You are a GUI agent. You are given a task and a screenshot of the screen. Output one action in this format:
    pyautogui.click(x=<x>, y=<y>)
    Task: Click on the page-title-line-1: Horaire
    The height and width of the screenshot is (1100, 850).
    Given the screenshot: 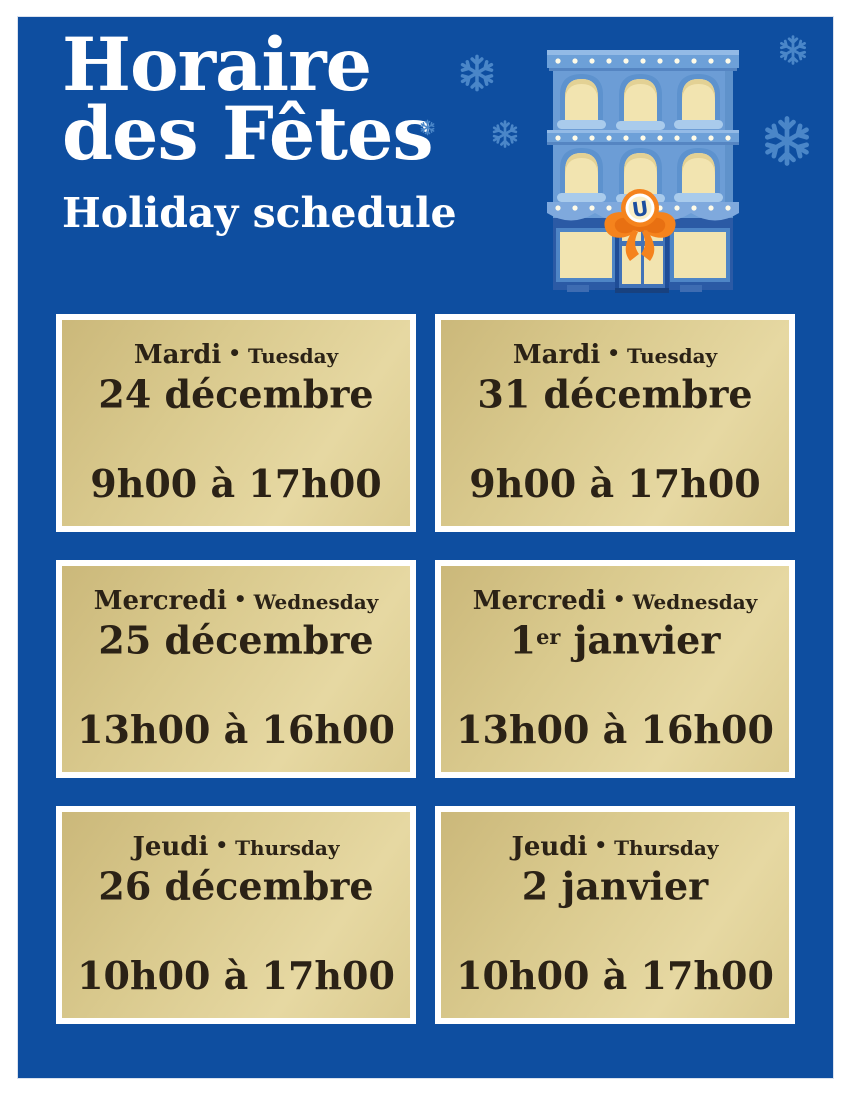 What is the action you would take?
    pyautogui.click(x=217, y=65)
    